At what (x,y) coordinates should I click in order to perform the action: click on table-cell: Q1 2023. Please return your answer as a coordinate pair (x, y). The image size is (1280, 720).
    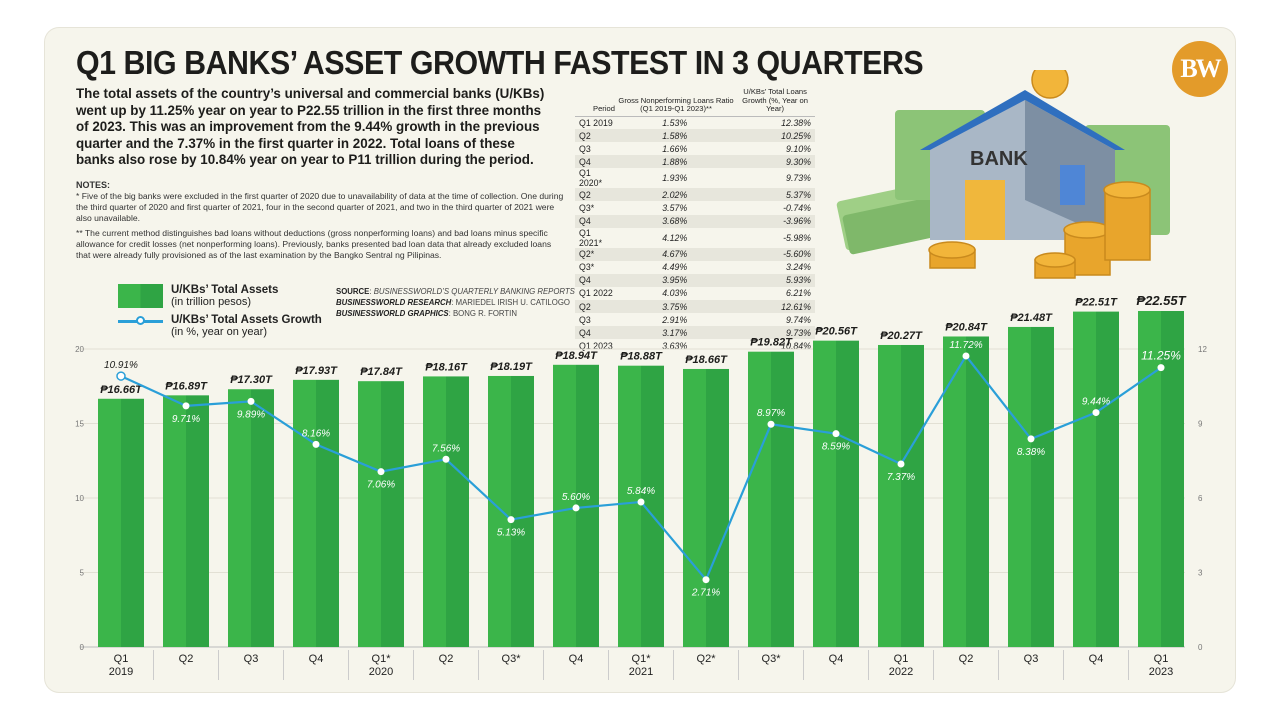
    Looking at the image, I should click on (596, 345).